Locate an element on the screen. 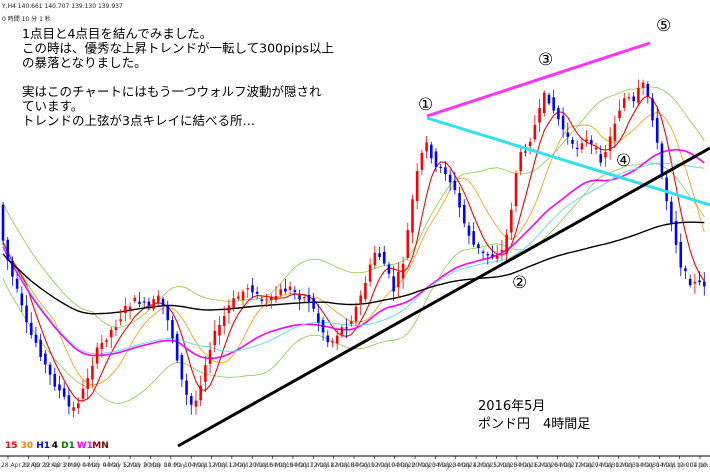  x-tick-label: 23 May 12:00 is located at coordinates (469, 465).